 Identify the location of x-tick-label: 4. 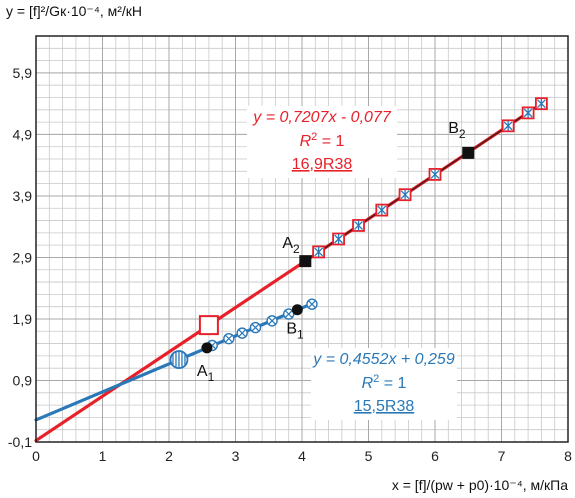
(302, 456).